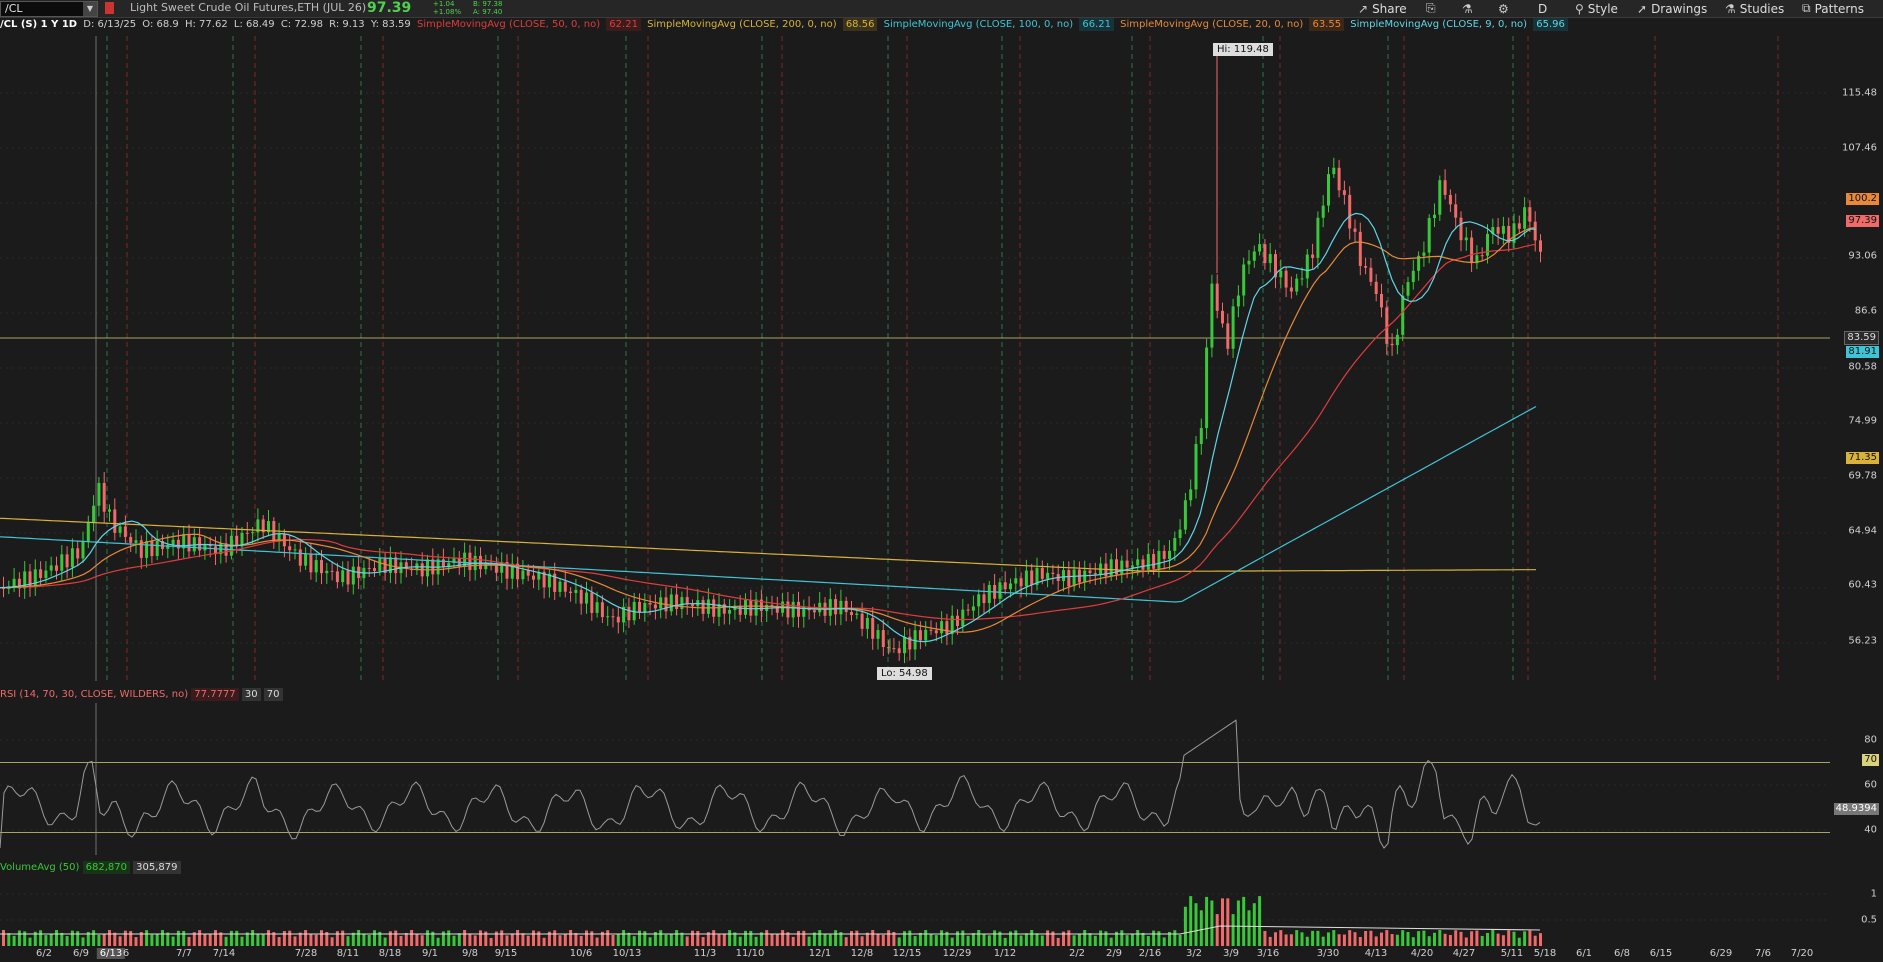 This screenshot has width=1883, height=962. Describe the element at coordinates (1382, 8) in the screenshot. I see `share-button: ↗ Share` at that location.